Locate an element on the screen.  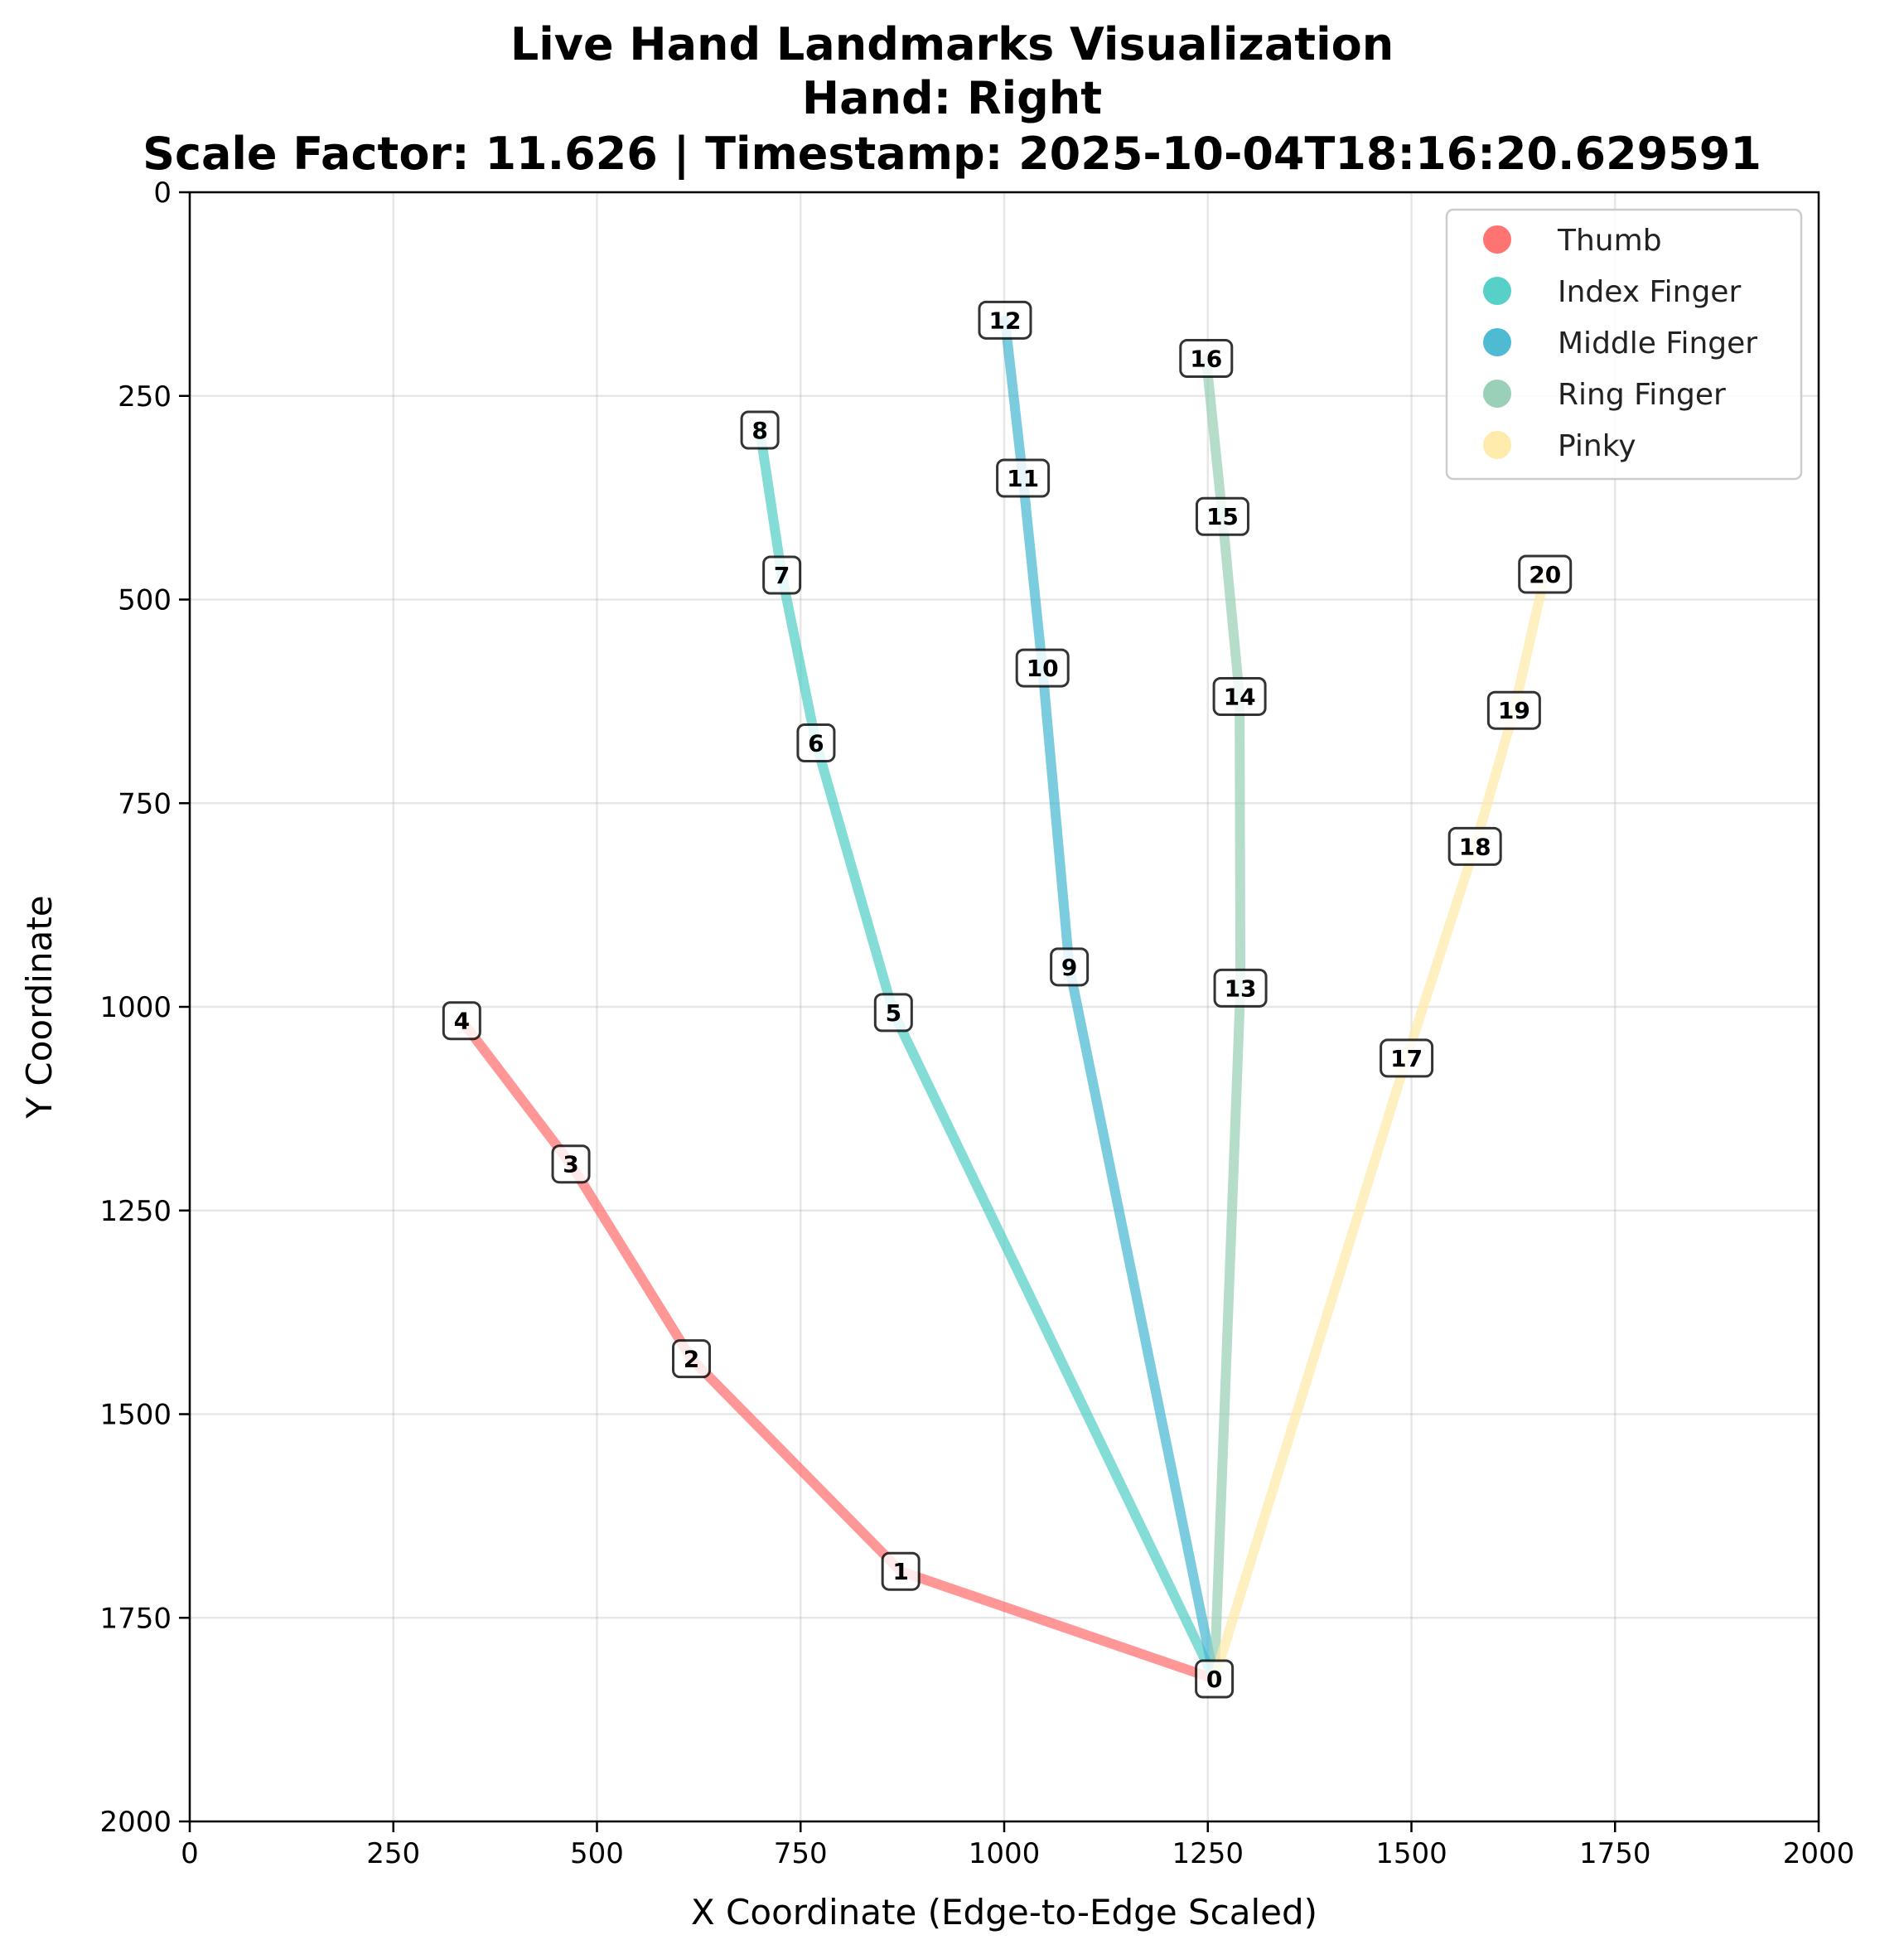
landmark-label-text: 11 is located at coordinates (1023, 478).